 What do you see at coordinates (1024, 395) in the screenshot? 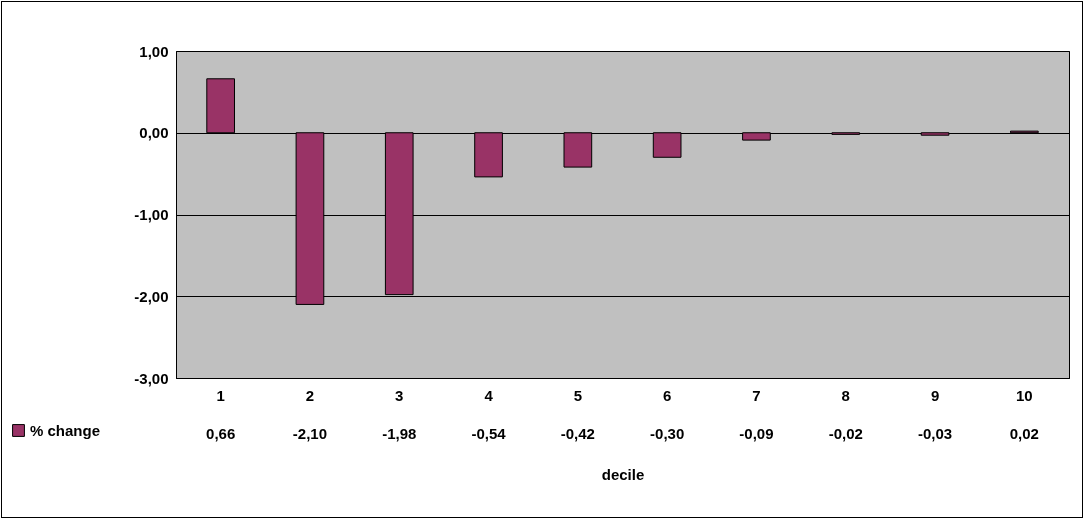
I see `x-tick-label: 10` at bounding box center [1024, 395].